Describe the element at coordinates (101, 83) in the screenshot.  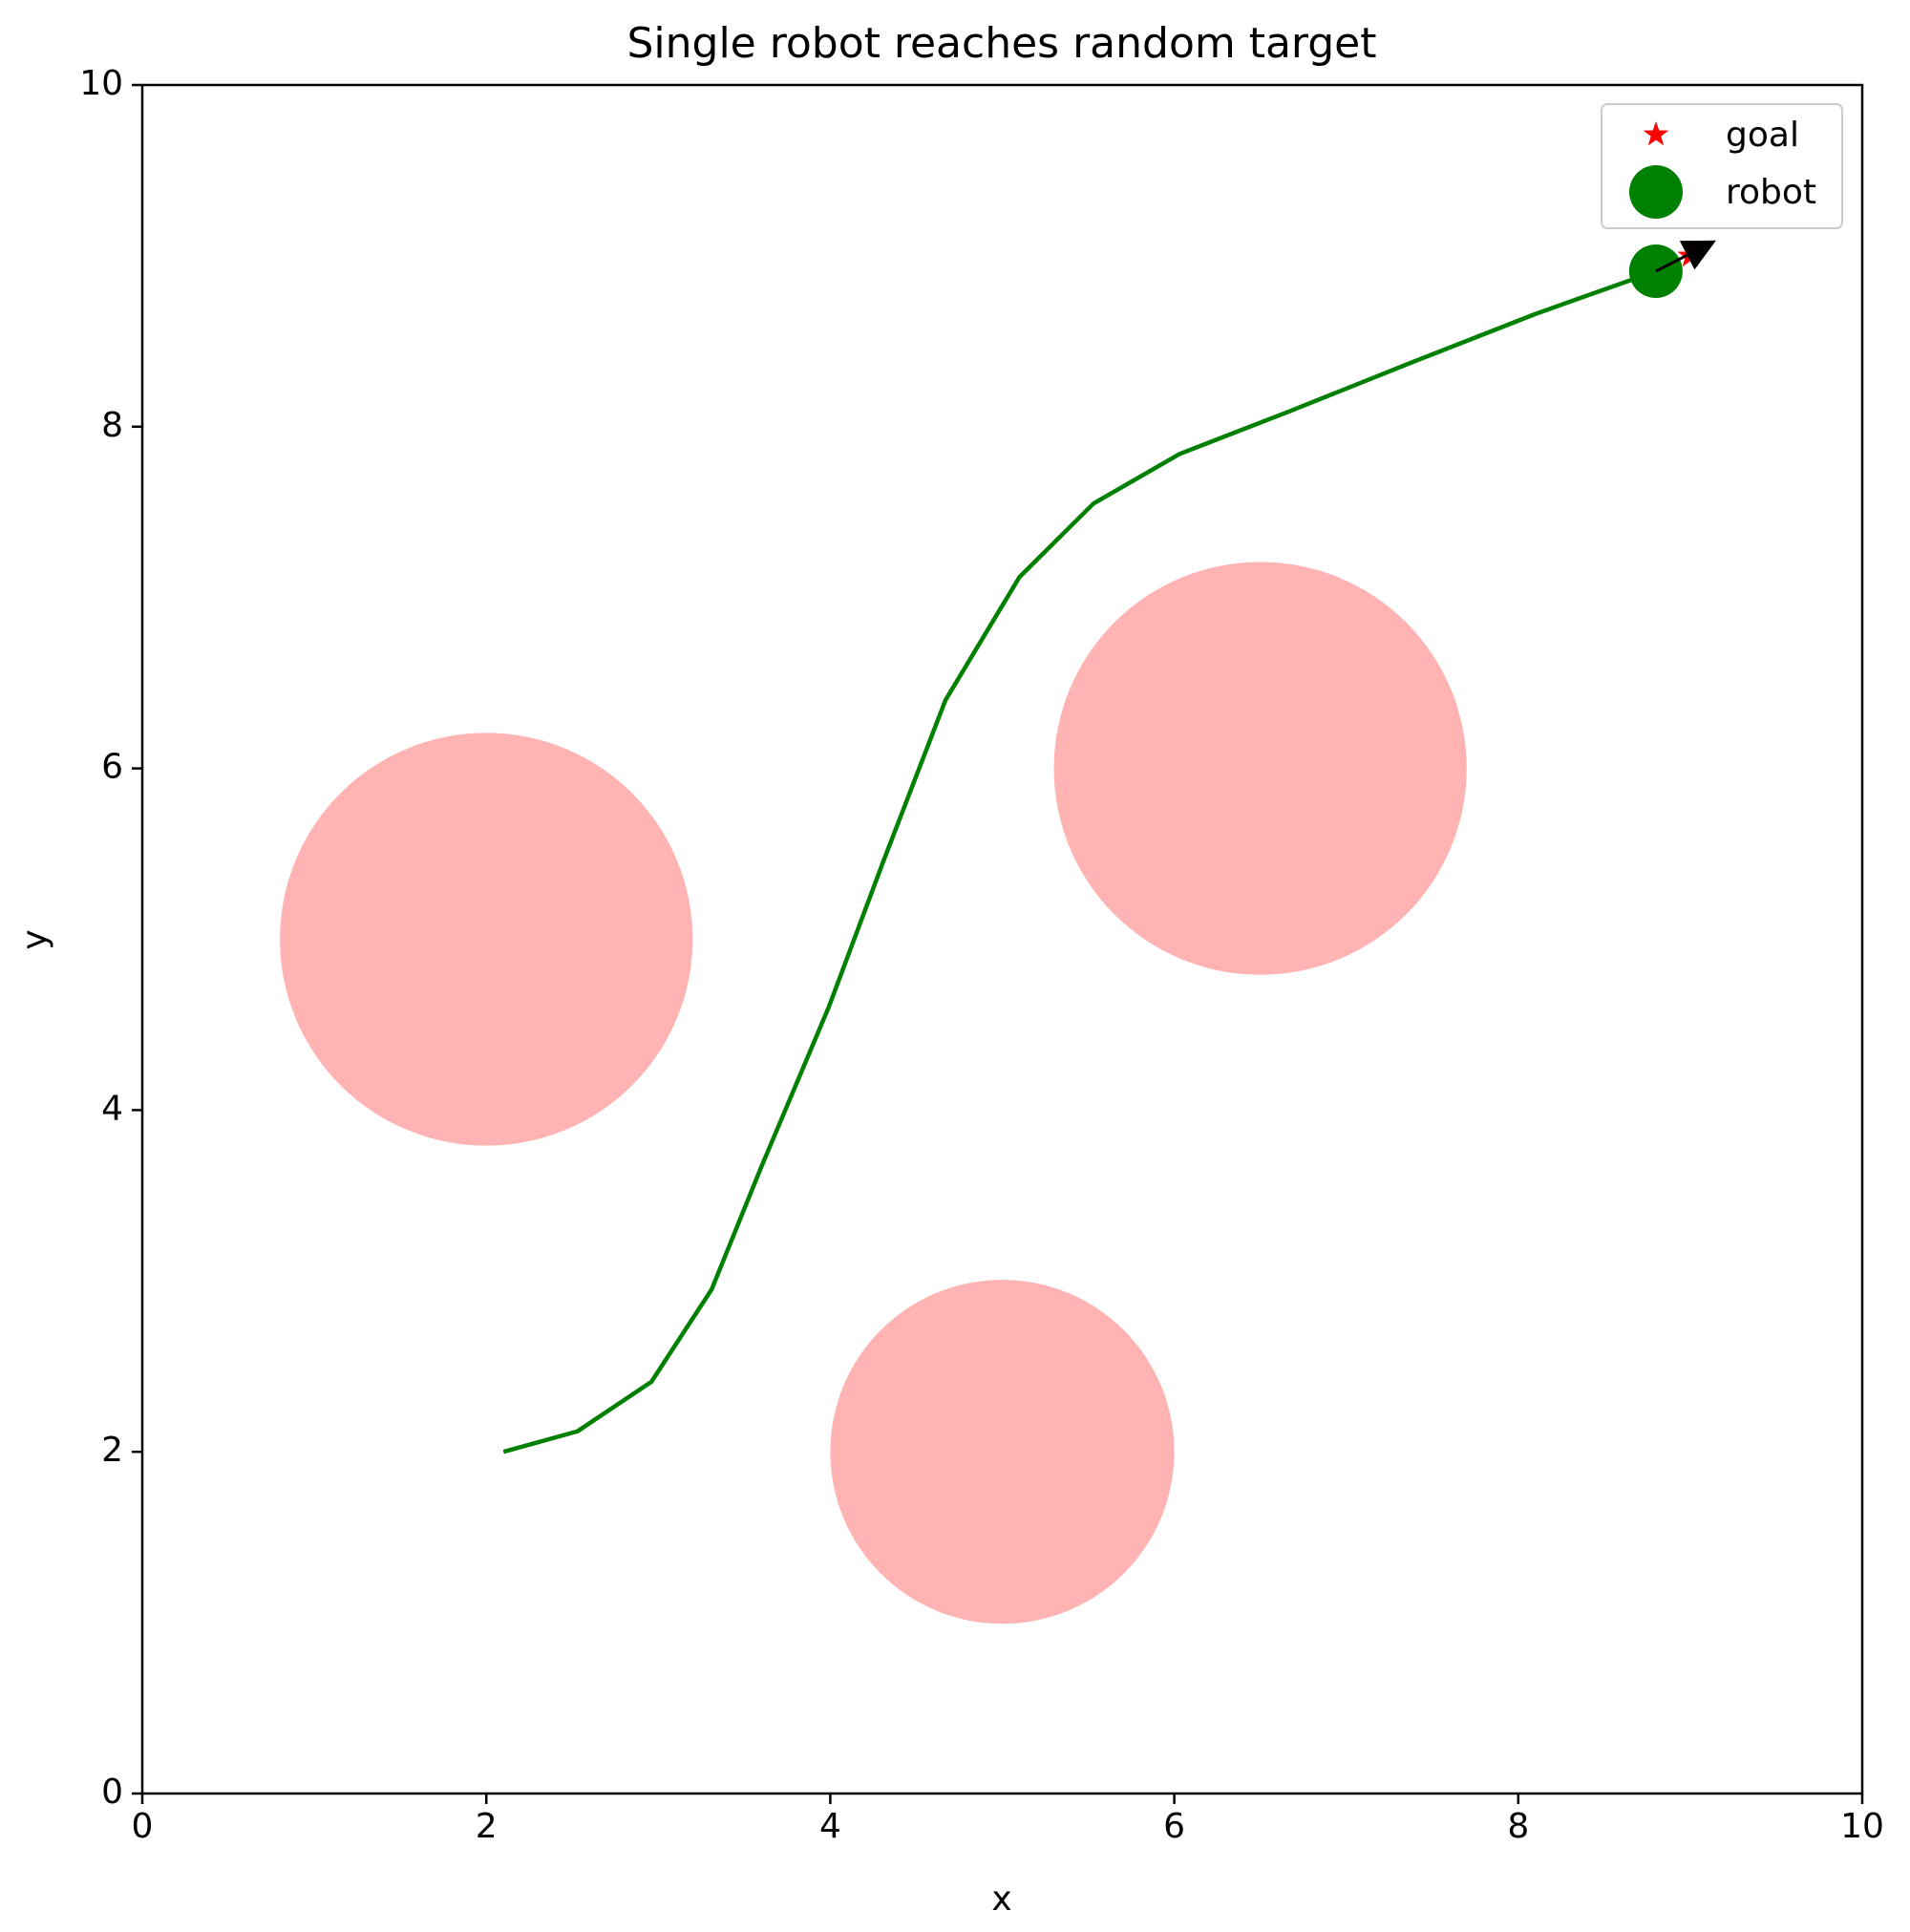
I see `y-tick-label: 10` at that location.